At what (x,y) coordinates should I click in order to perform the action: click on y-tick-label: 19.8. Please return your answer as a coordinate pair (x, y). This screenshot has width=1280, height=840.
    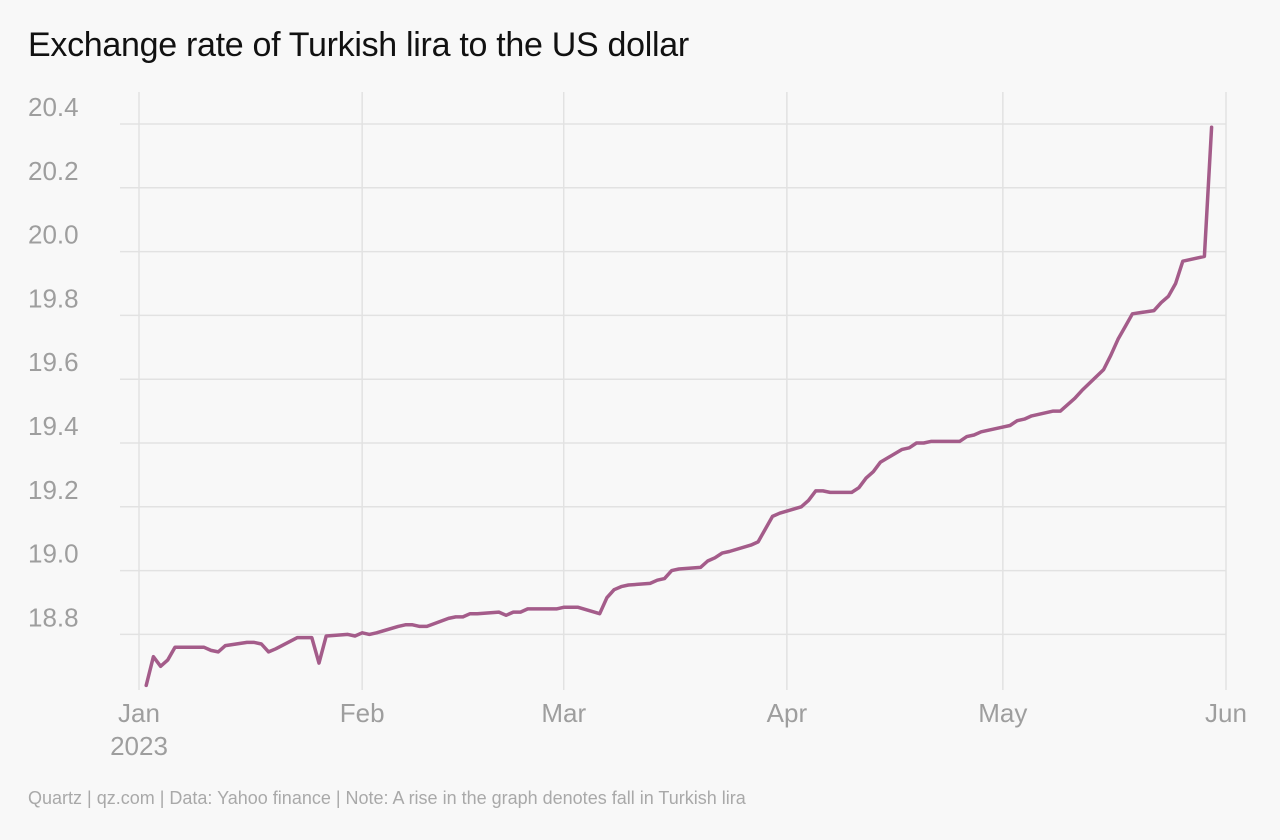
    Looking at the image, I should click on (53, 298).